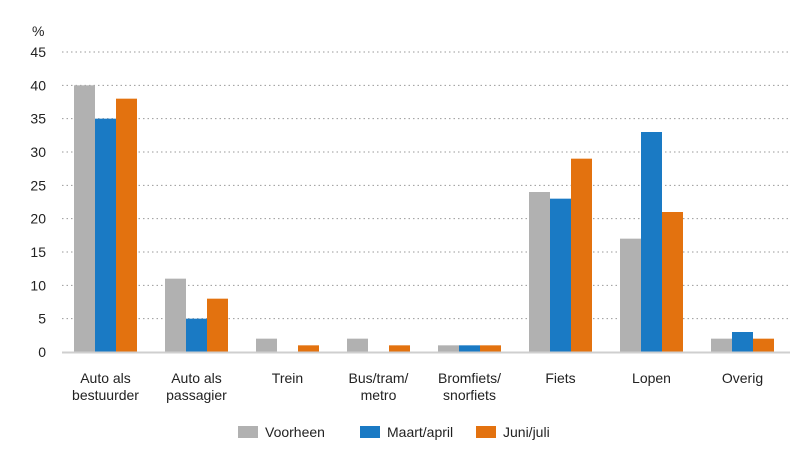 The width and height of the screenshot is (800, 456). What do you see at coordinates (295, 432) in the screenshot?
I see `legend-label: Voorheen` at bounding box center [295, 432].